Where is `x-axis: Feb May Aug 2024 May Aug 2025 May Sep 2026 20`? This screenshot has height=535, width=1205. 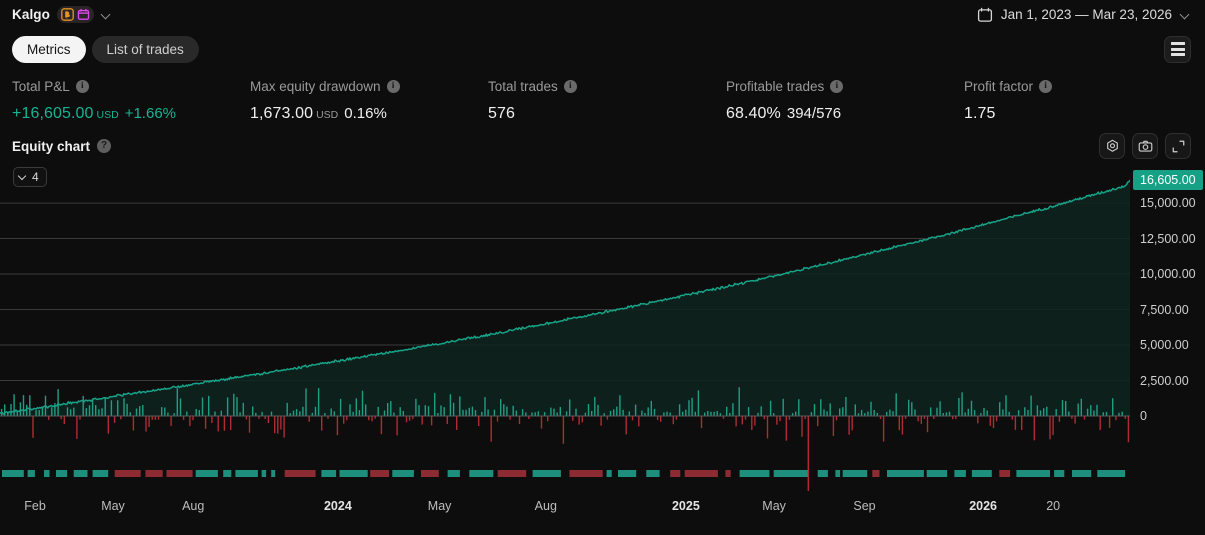
x-axis: Feb May Aug 2024 May Aug 2025 May Sep 2026 20 is located at coordinates (602, 509).